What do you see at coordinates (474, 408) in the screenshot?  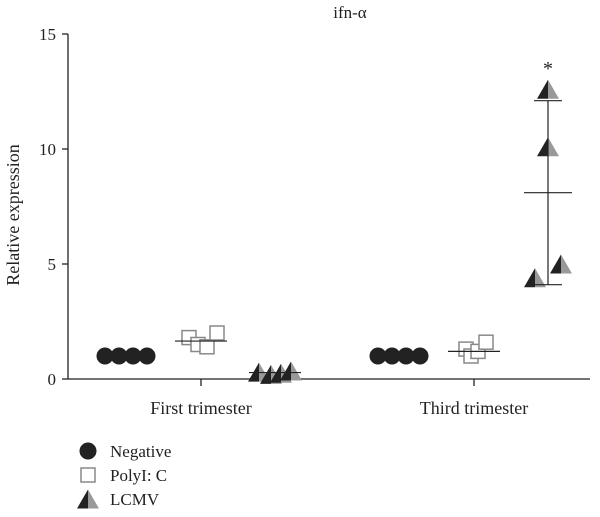 I see `x-tick-label: Third trimester` at bounding box center [474, 408].